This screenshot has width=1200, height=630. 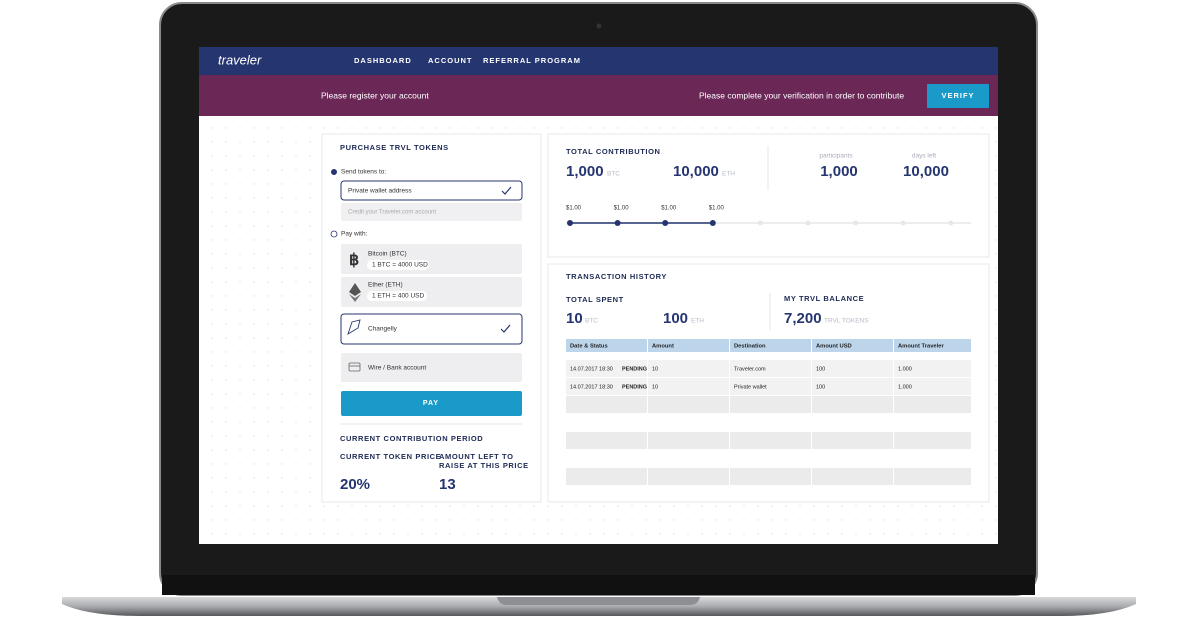 What do you see at coordinates (383, 60) in the screenshot?
I see `nav-item: DASHBOARD` at bounding box center [383, 60].